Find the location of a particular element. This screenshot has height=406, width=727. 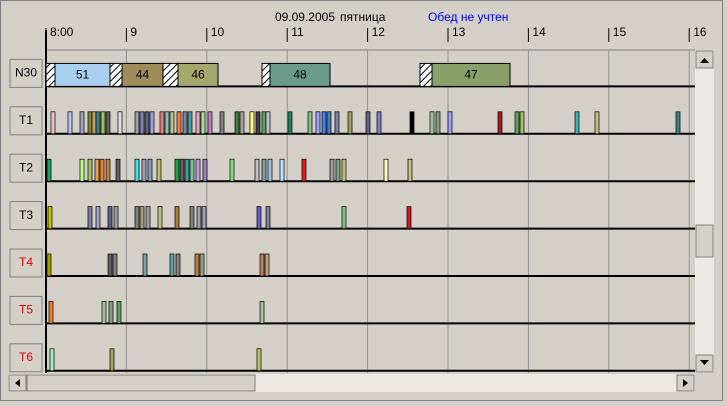

task-block is located at coordinates (300, 74).